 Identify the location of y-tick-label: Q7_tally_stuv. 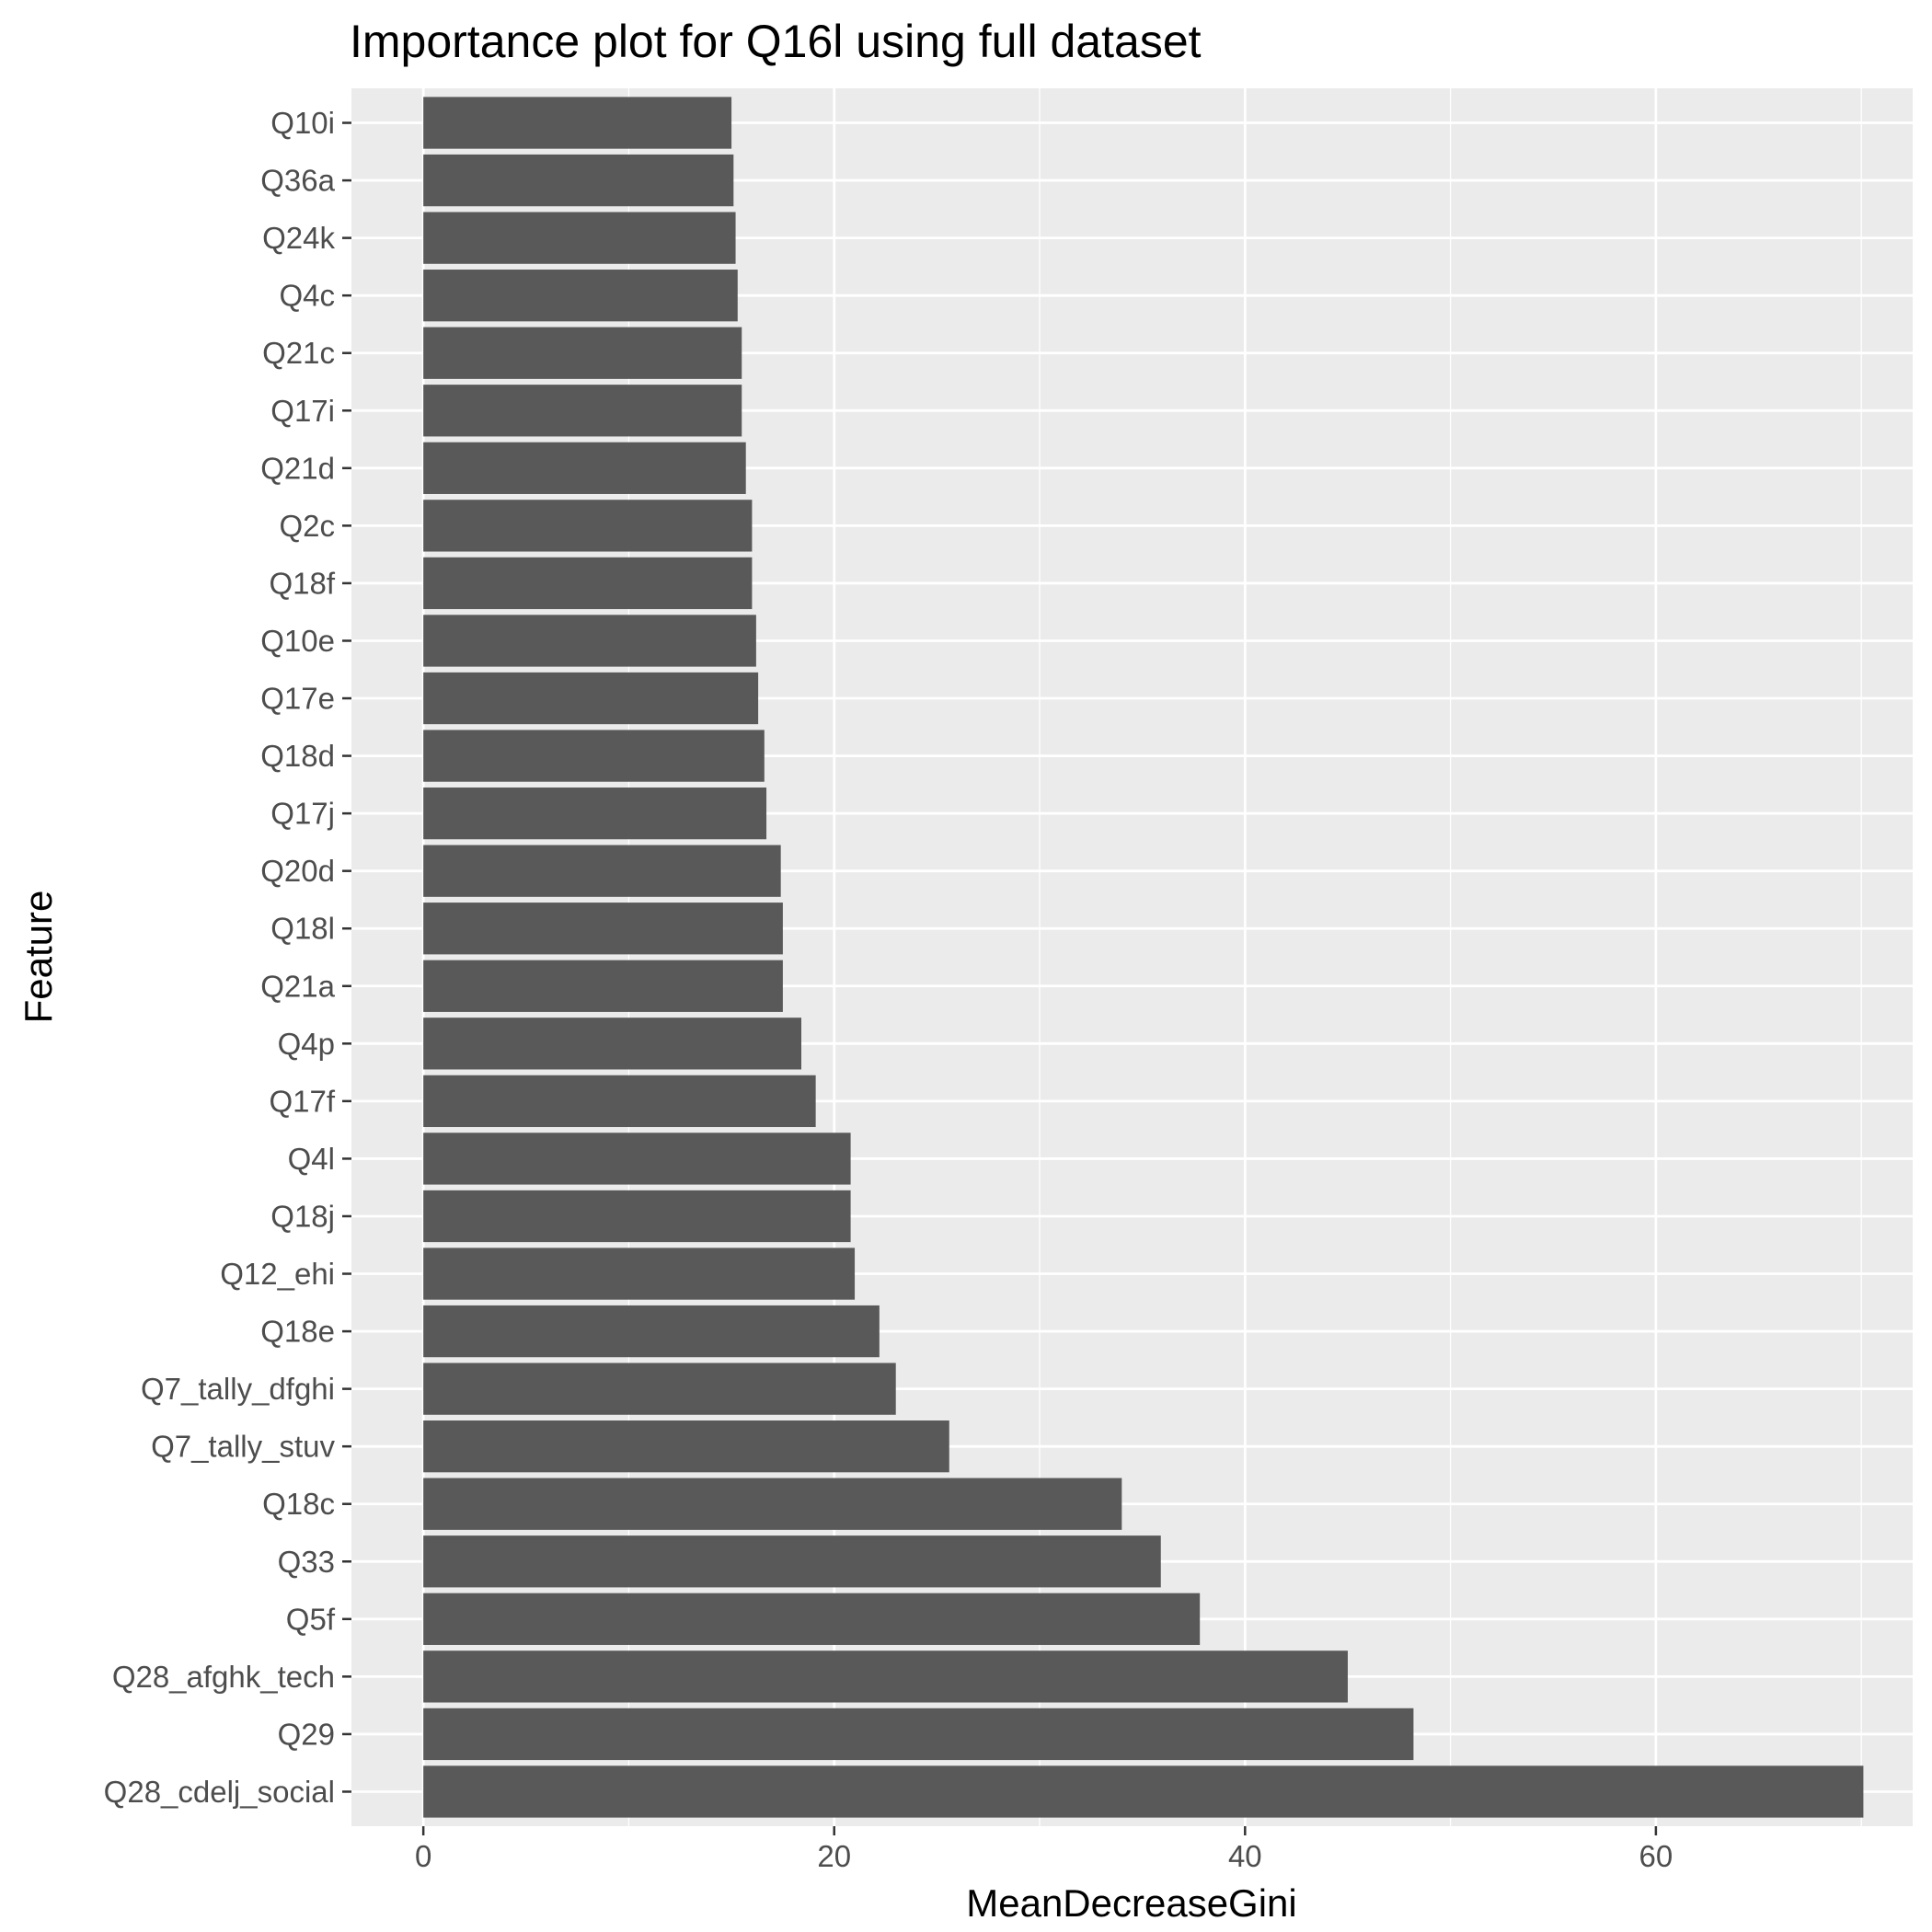
(243, 1447).